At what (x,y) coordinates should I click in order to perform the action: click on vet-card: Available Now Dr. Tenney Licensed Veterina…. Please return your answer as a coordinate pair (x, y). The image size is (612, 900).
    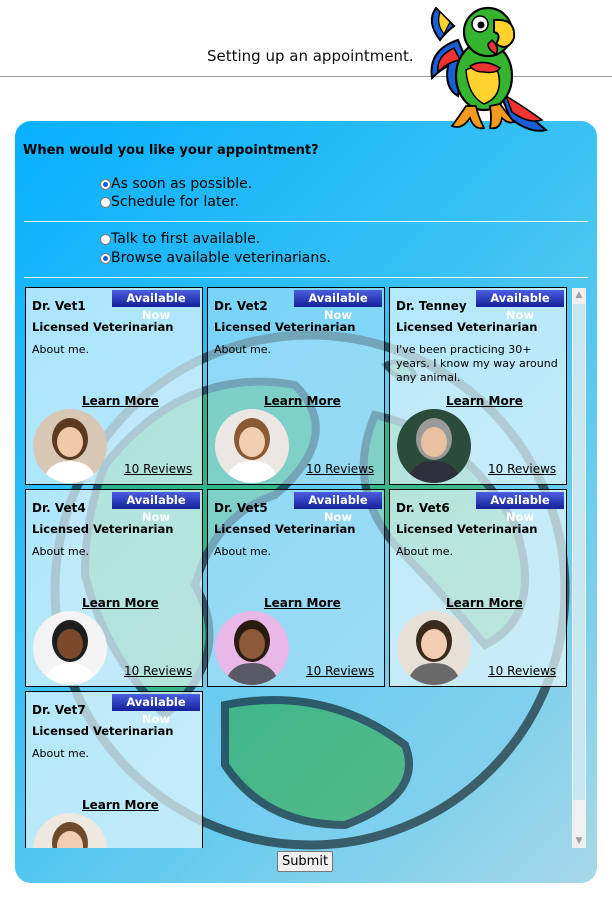
    Looking at the image, I should click on (478, 386).